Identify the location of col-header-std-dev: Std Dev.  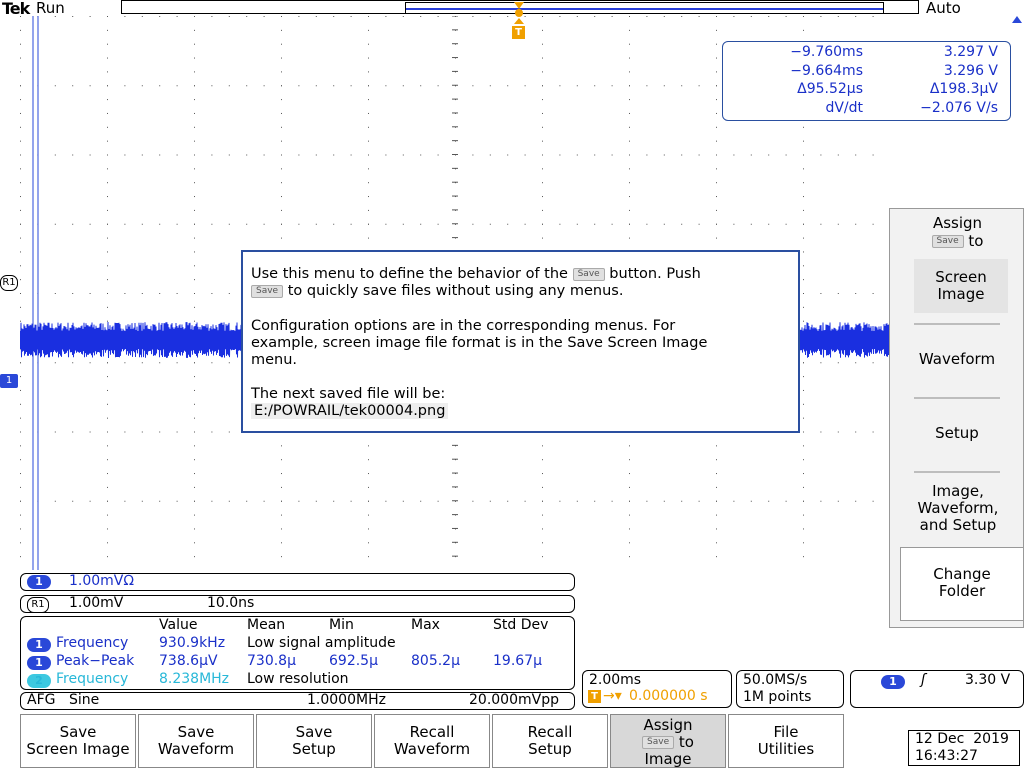
(521, 625).